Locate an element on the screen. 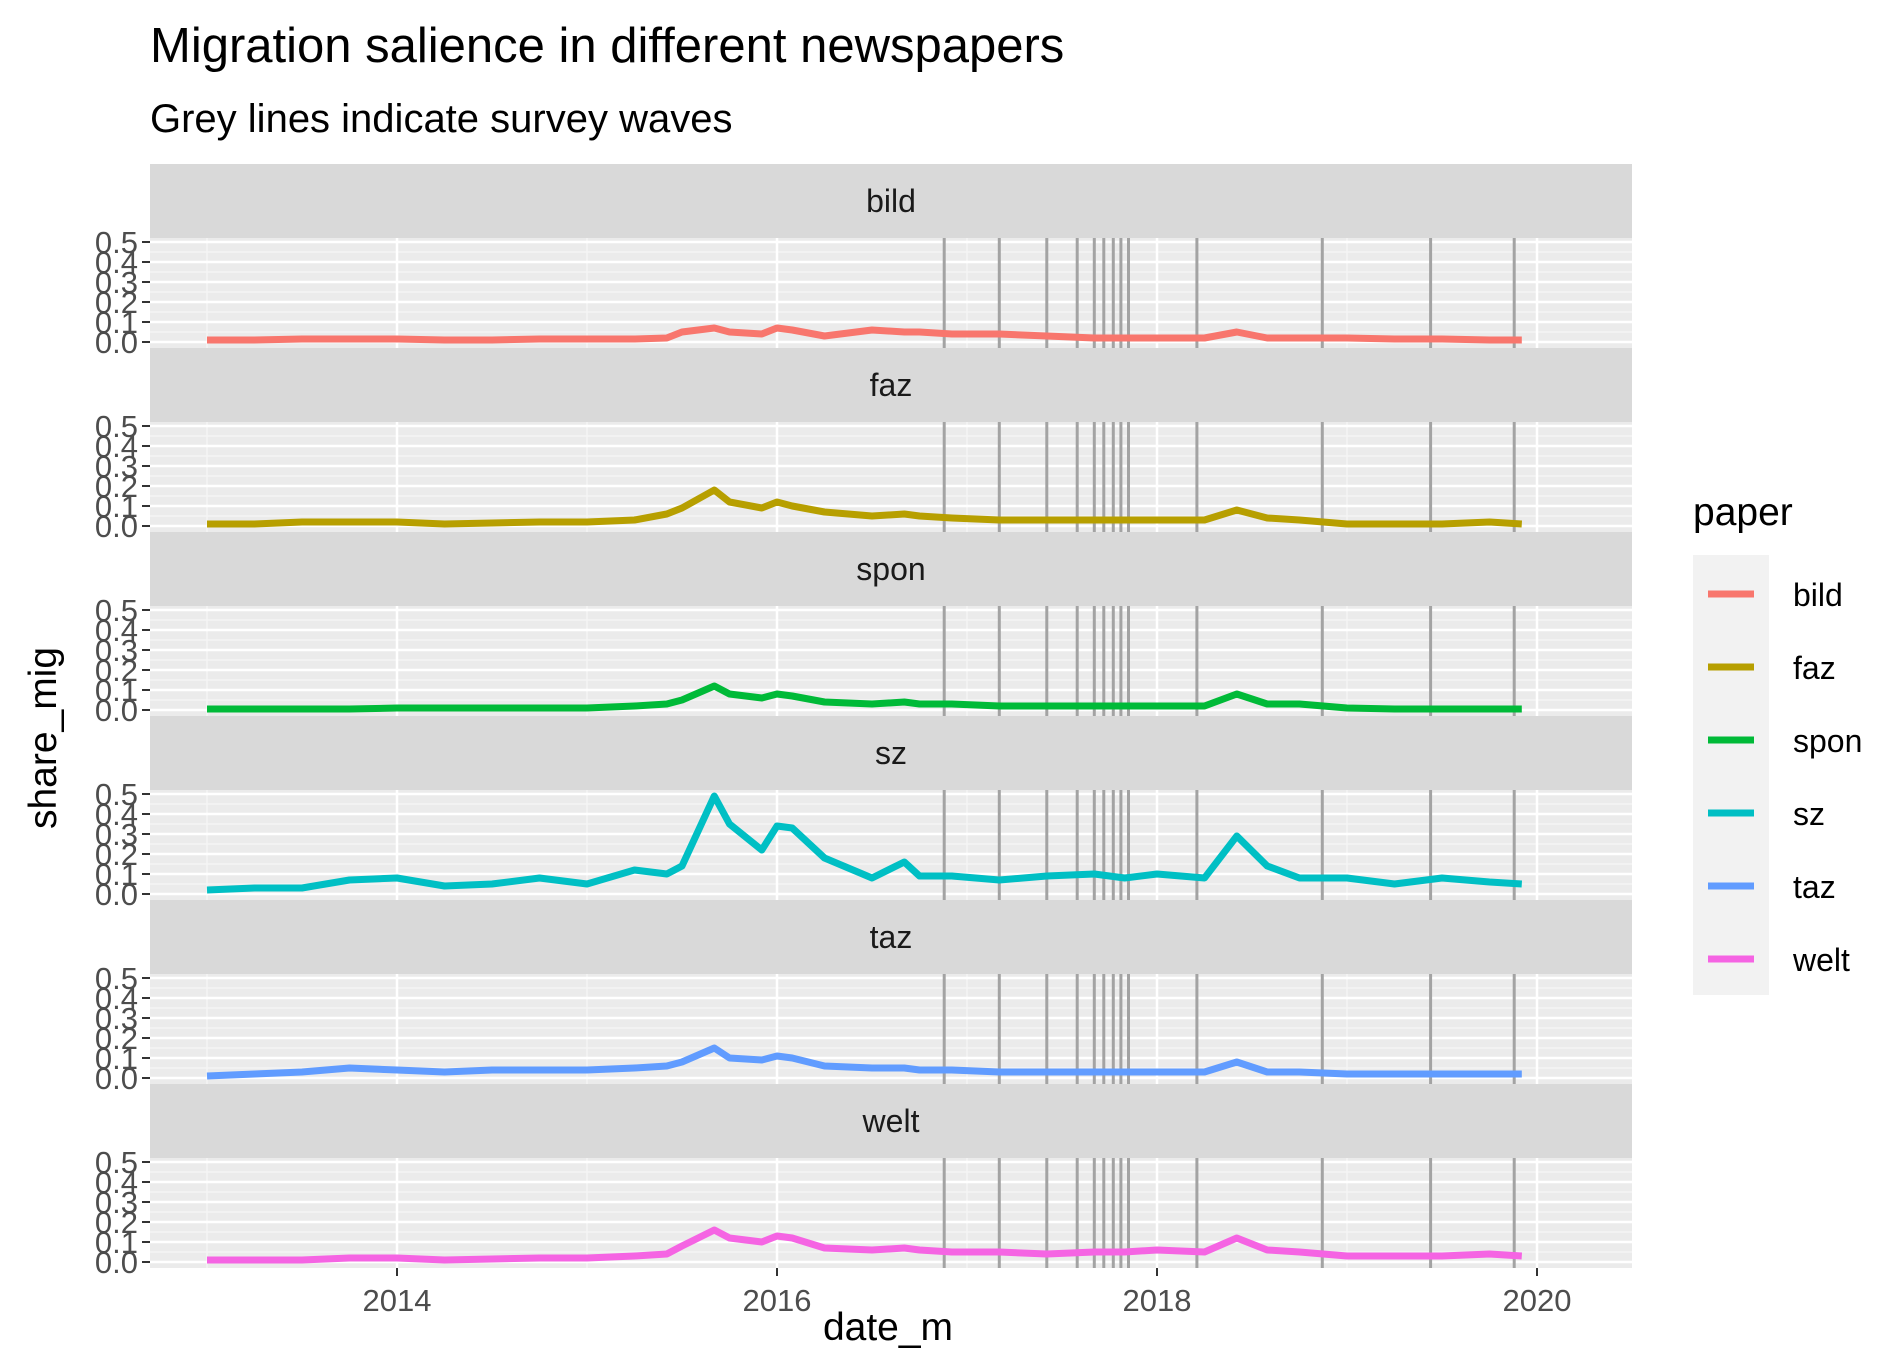 Image resolution: width=1896 pixels, height=1362 pixels. legend-label: sz is located at coordinates (1809, 814).